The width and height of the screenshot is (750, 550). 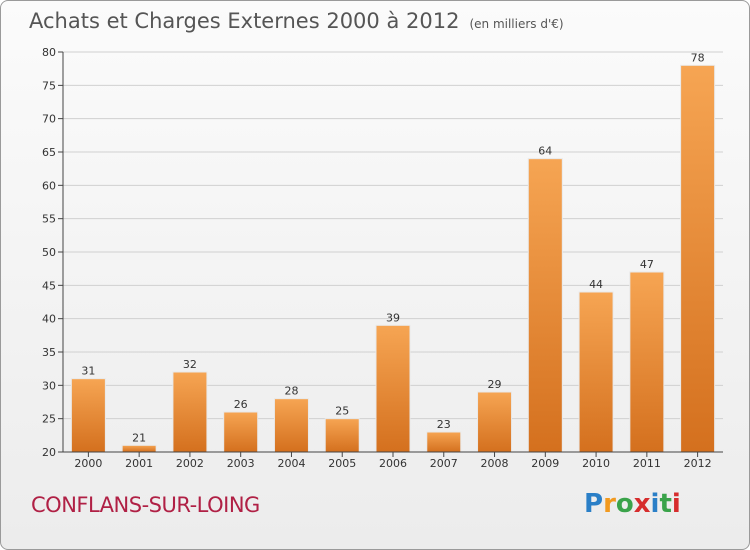 What do you see at coordinates (596, 463) in the screenshot?
I see `x-tick-label: 2010` at bounding box center [596, 463].